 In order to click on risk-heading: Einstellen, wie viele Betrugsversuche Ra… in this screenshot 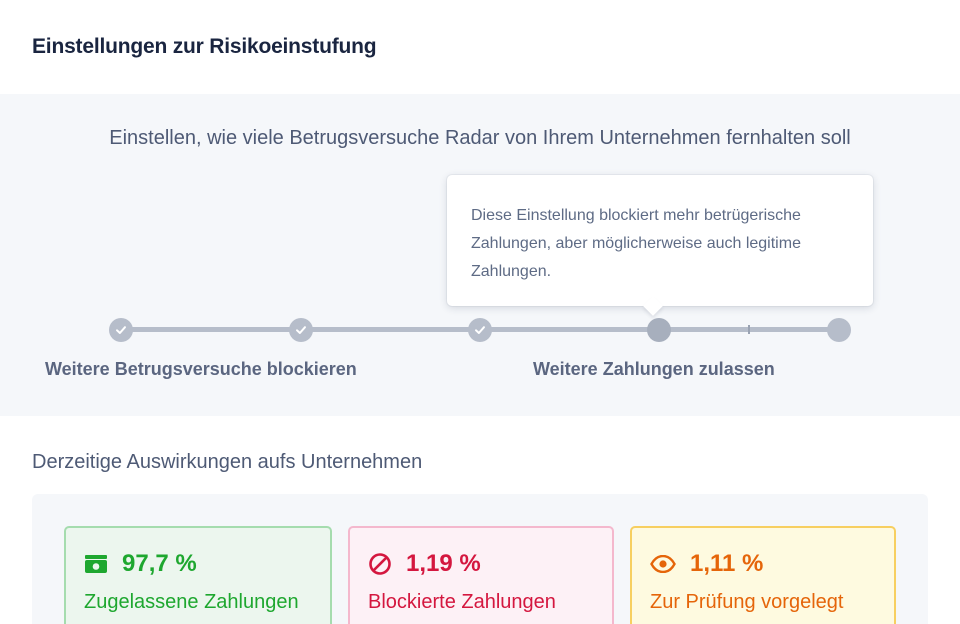, I will do `click(480, 138)`.